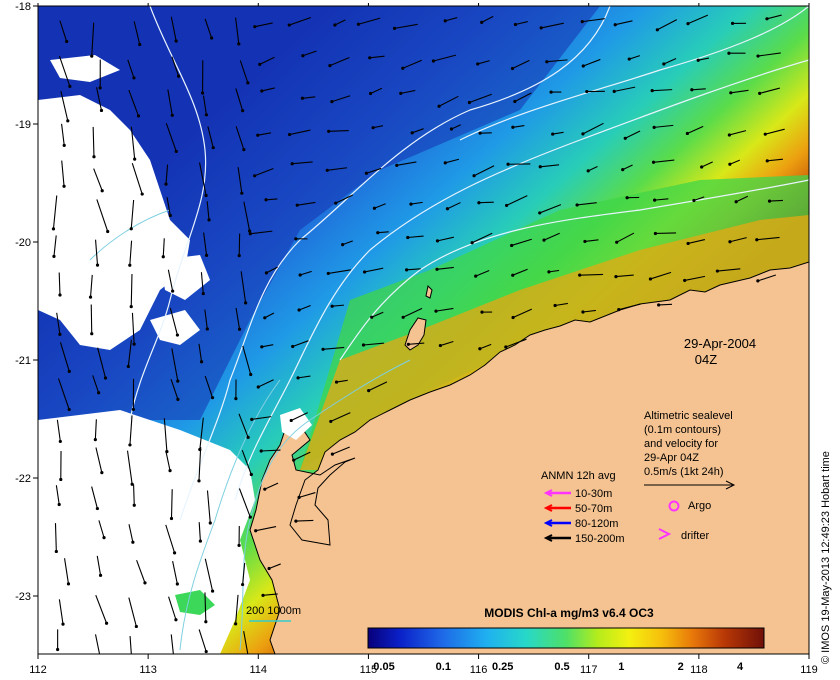 This screenshot has height=680, width=840. What do you see at coordinates (569, 613) in the screenshot?
I see `colorbar-title: MODIS Chl-a mg/m3 v6.4 OC3` at bounding box center [569, 613].